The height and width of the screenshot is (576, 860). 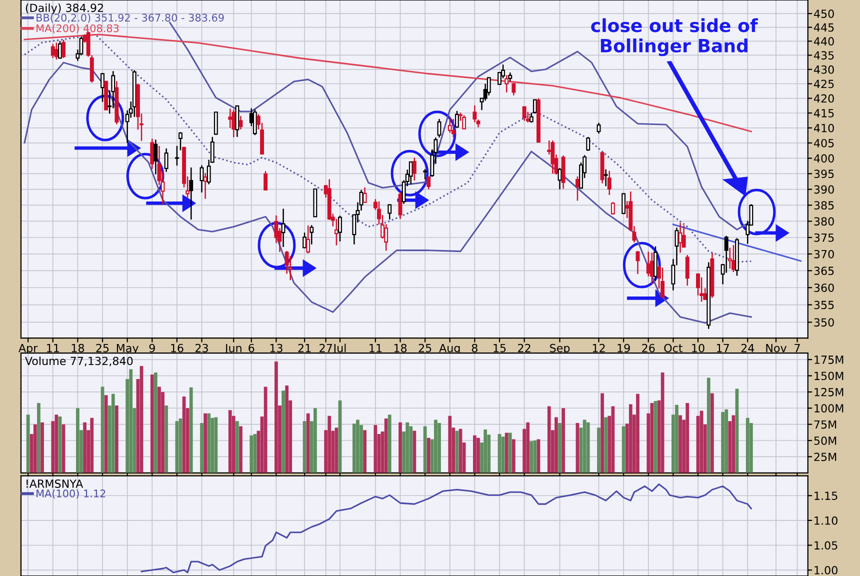 What do you see at coordinates (674, 37) in the screenshot?
I see `annotation: close out side of Bollinger Band` at bounding box center [674, 37].